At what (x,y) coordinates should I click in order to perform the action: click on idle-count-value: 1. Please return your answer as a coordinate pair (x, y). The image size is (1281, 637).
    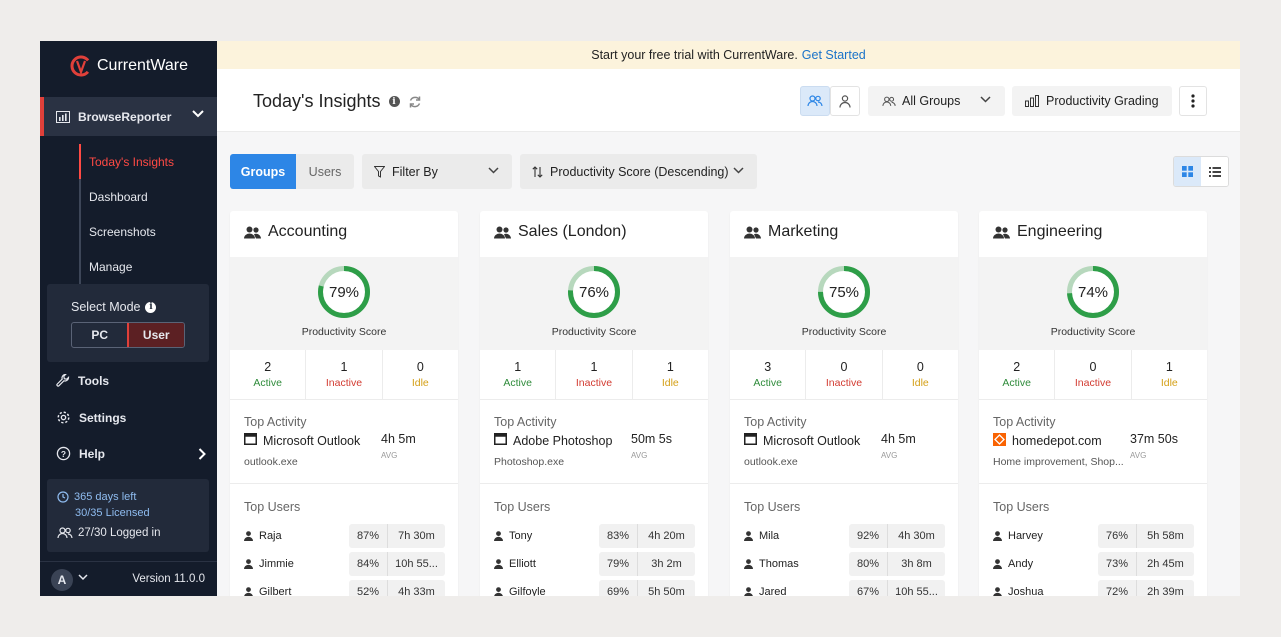
    Looking at the image, I should click on (670, 367).